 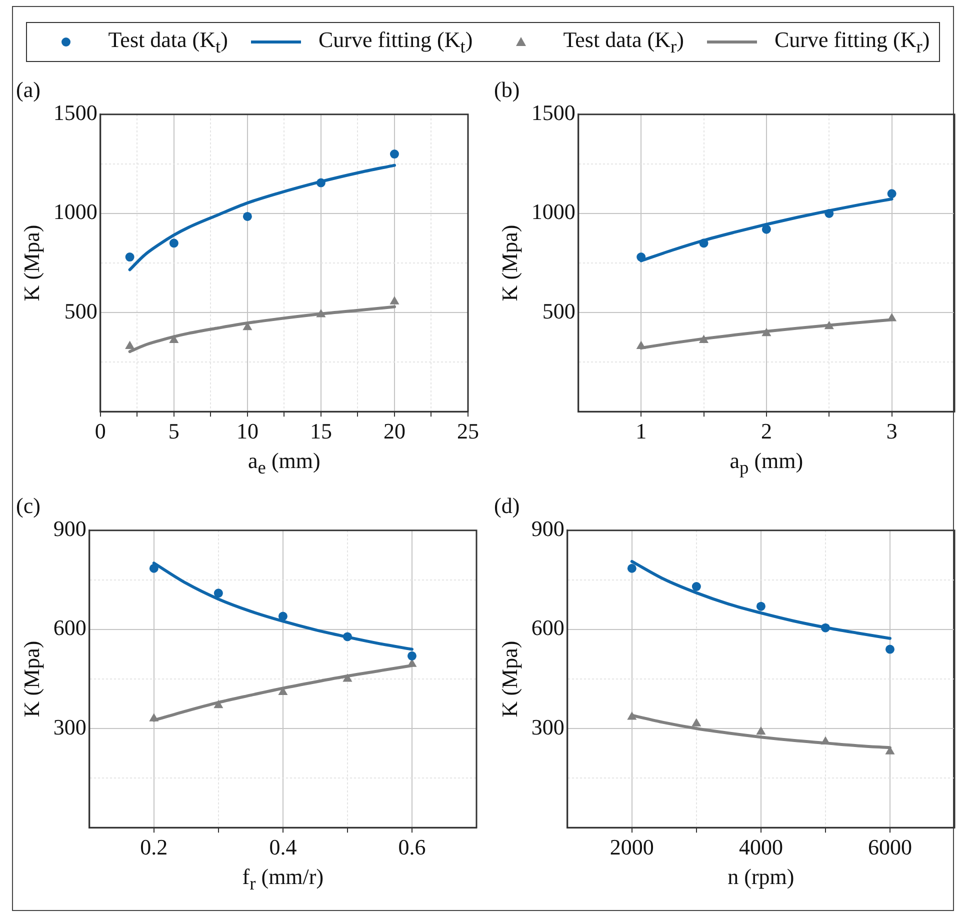 What do you see at coordinates (247, 431) in the screenshot?
I see `x-tick-label: 10` at bounding box center [247, 431].